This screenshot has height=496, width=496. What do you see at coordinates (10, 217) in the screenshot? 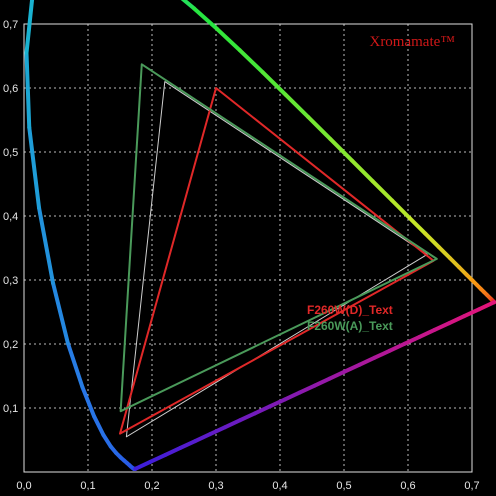
I see `y-tick-label: 0,4` at bounding box center [10, 217].